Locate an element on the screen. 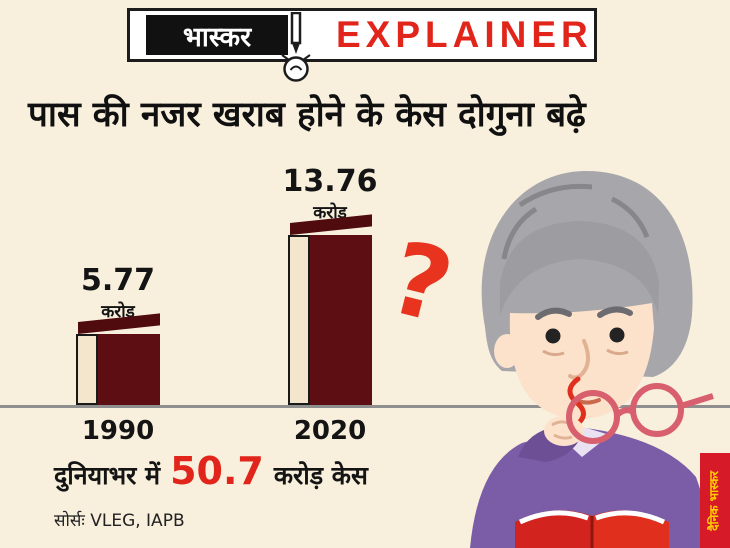 The height and width of the screenshot is (548, 730). bar-2020 is located at coordinates (330, 309).